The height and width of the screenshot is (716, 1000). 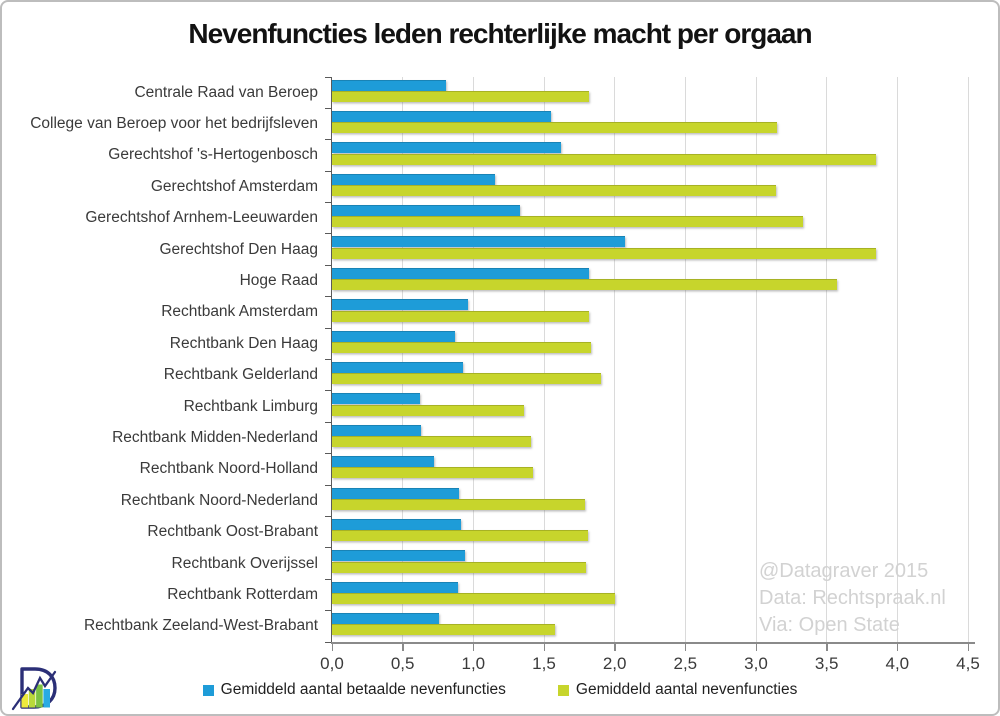 What do you see at coordinates (473, 663) in the screenshot?
I see `x-tick-label: 1,0` at bounding box center [473, 663].